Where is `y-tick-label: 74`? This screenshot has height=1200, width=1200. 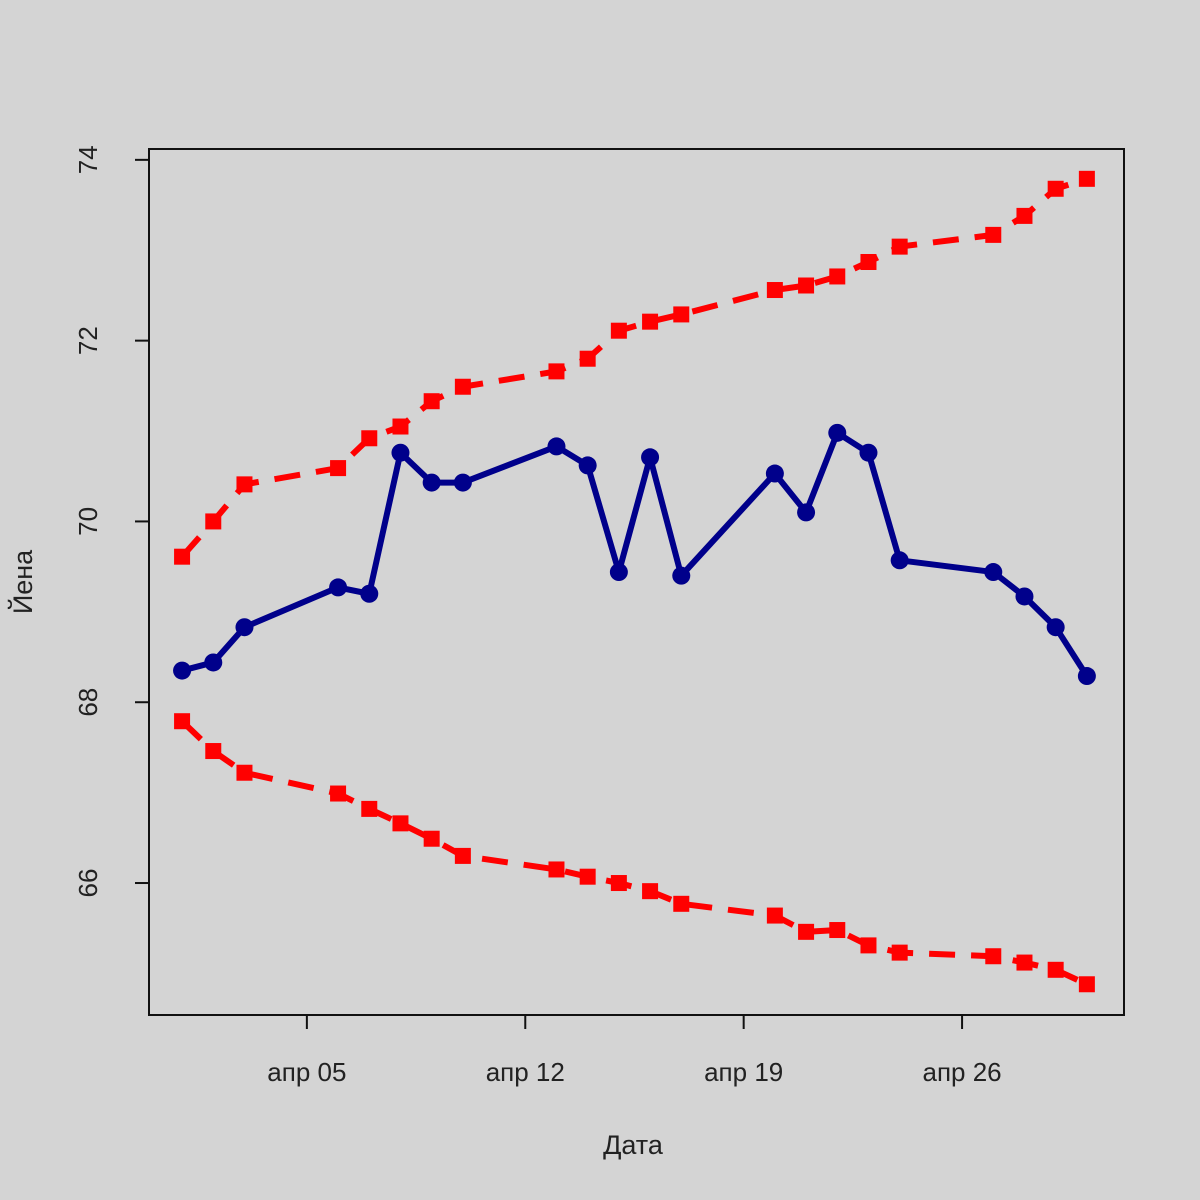
y-tick-label: 74 is located at coordinates (88, 159).